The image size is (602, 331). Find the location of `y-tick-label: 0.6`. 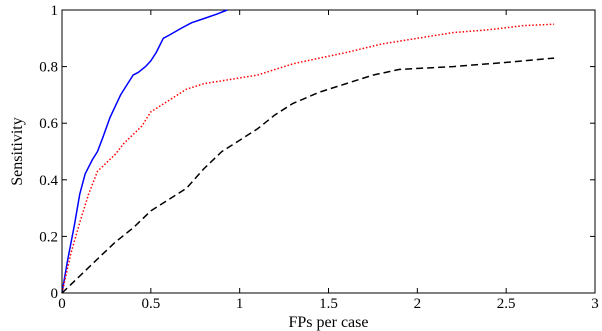

y-tick-label: 0.6 is located at coordinates (48, 124).